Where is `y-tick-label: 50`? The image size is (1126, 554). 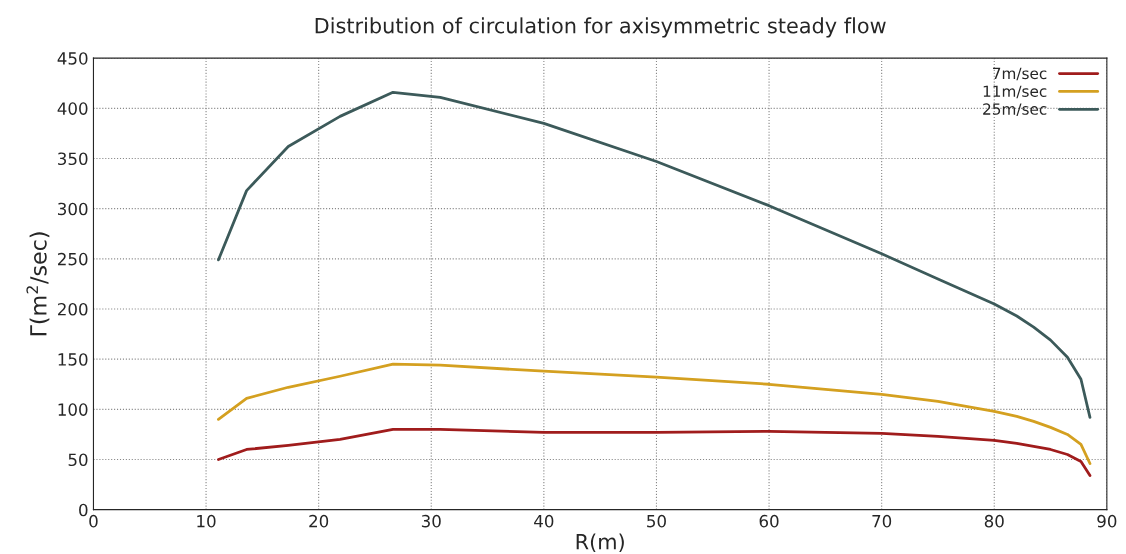
y-tick-label: 50 is located at coordinates (78, 460).